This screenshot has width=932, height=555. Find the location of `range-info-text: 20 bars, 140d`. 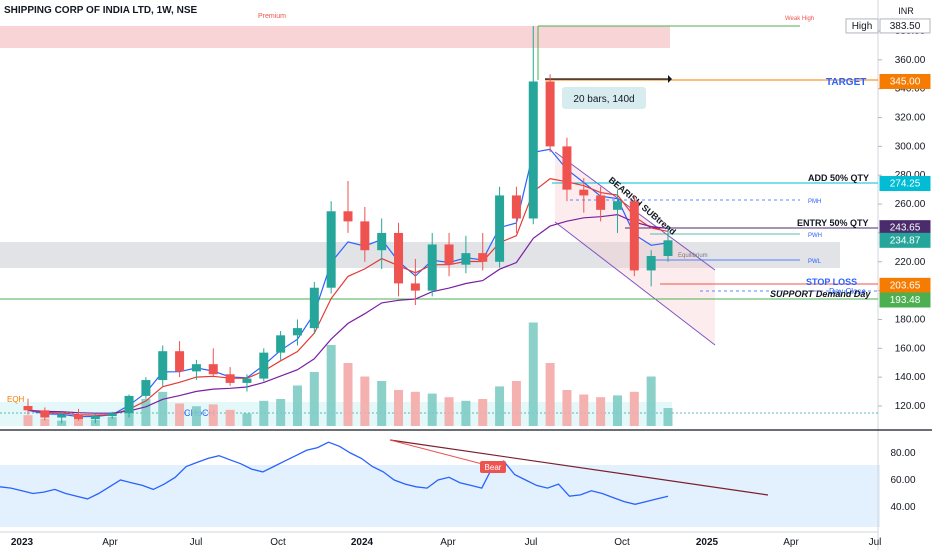

range-info-text: 20 bars, 140d is located at coordinates (603, 99).